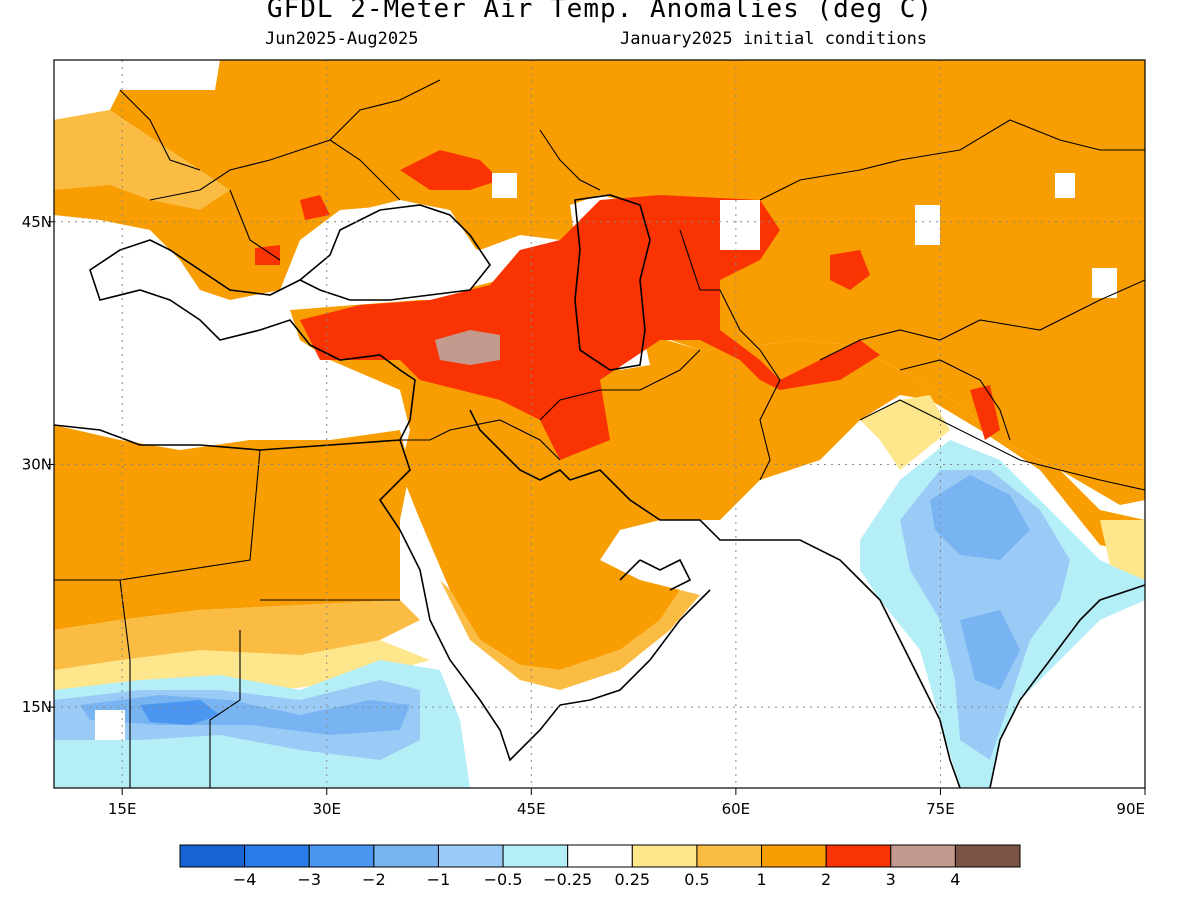 The image size is (1200, 900). Describe the element at coordinates (590, 327) in the screenshot. I see `hot-region` at that location.